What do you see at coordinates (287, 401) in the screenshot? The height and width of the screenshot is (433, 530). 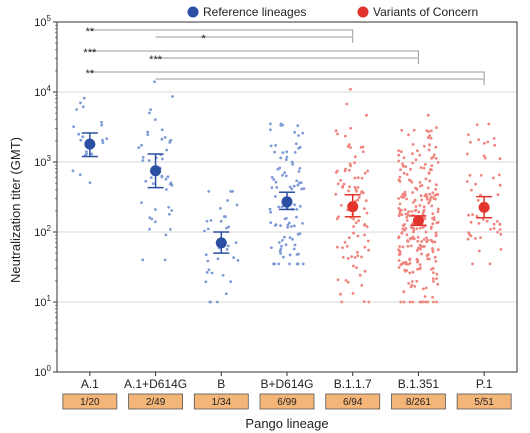 I see `count-box` at bounding box center [287, 401].